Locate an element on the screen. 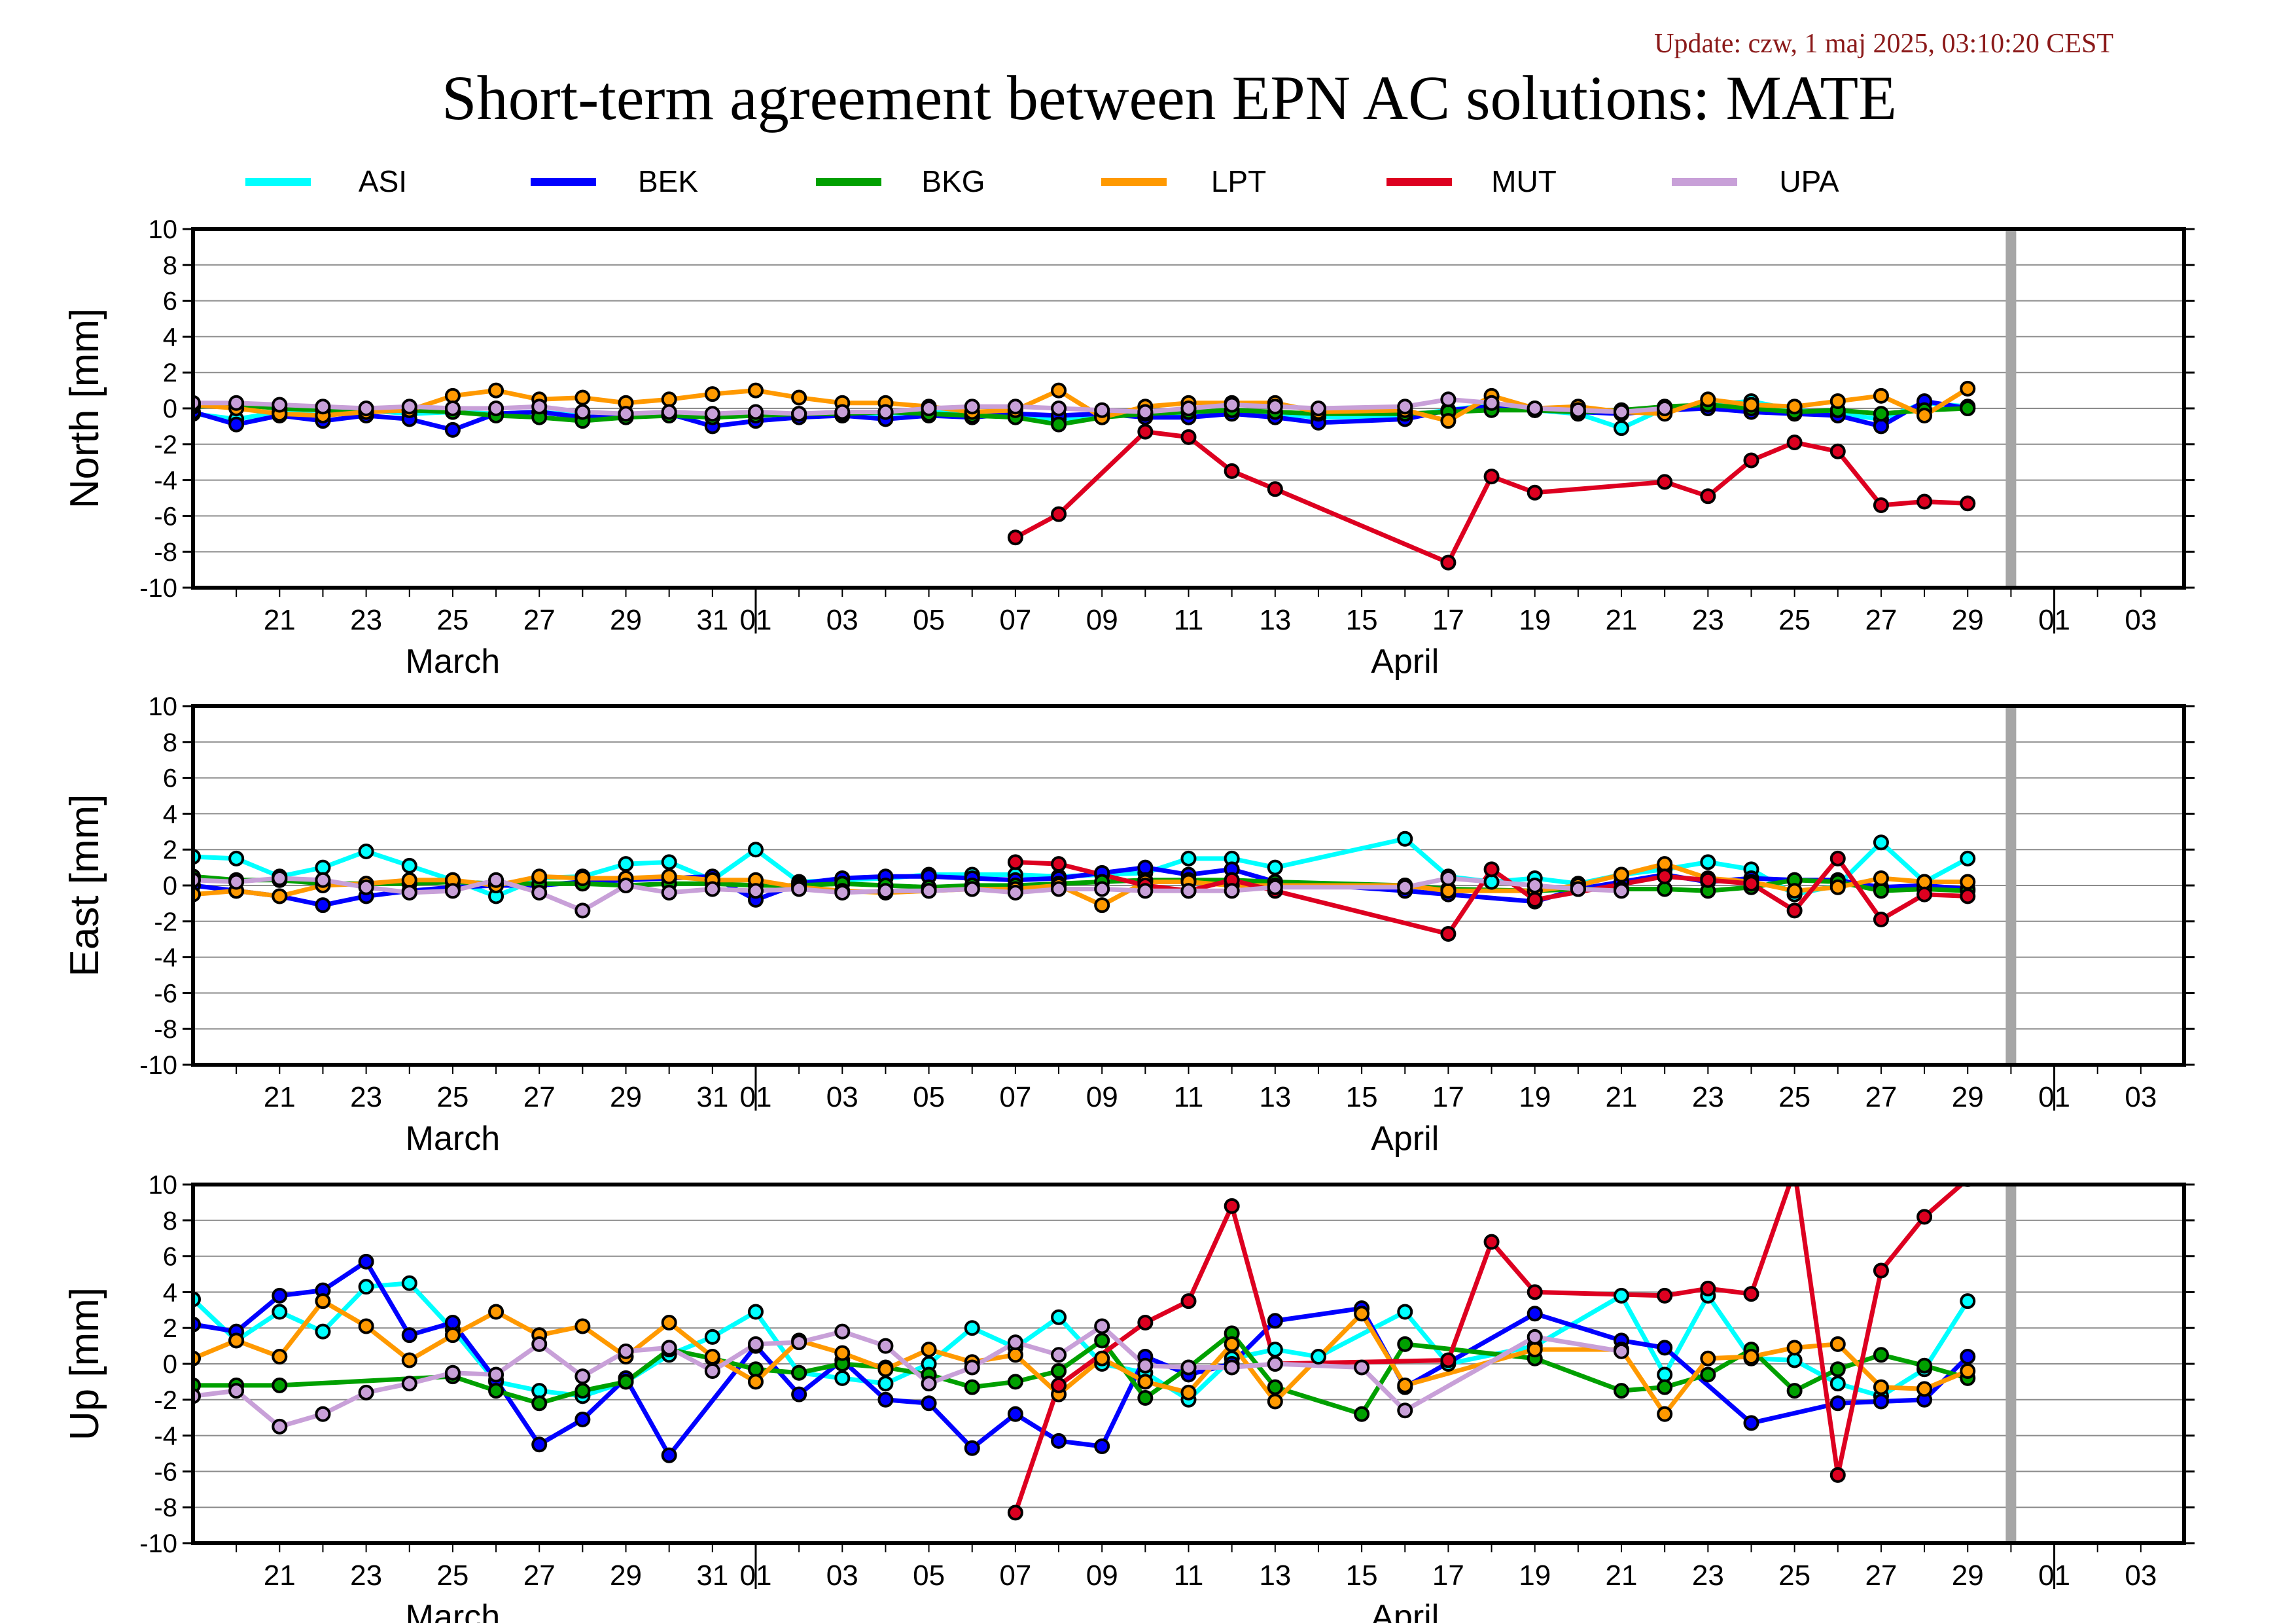  y-axis-label: North [mm] is located at coordinates (84, 408).